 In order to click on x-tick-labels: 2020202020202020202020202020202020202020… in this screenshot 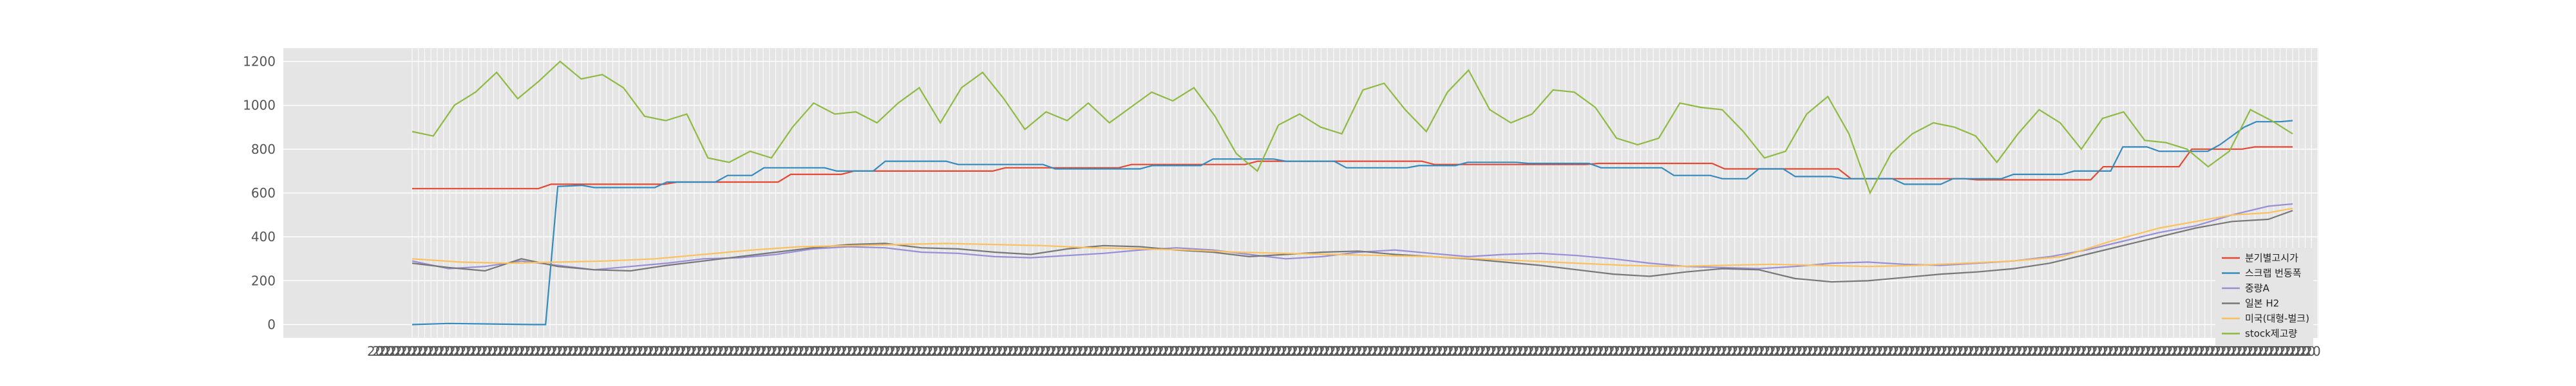, I will do `click(1344, 351)`.